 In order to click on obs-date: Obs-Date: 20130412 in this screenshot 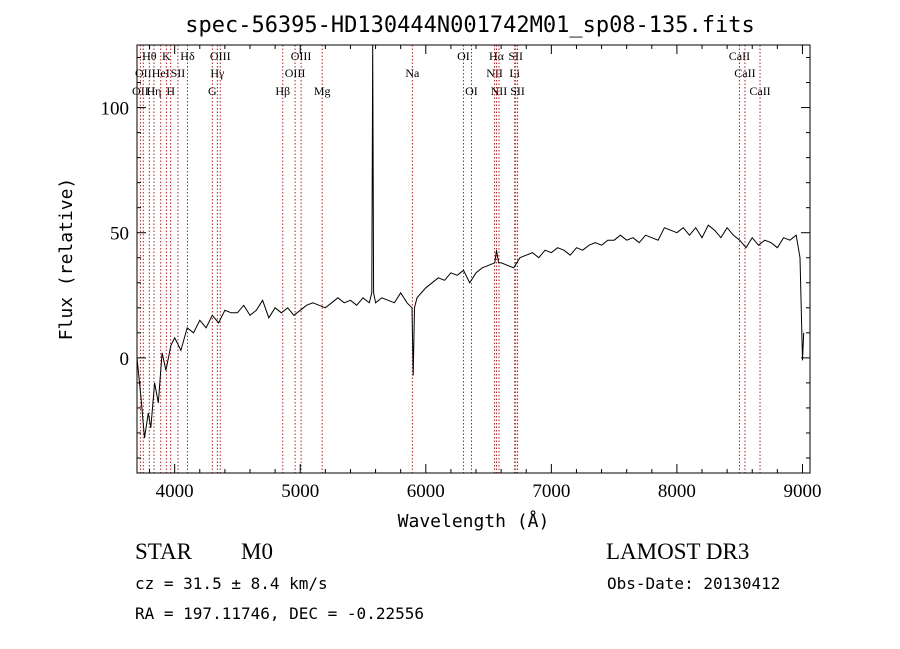, I will do `click(694, 583)`.